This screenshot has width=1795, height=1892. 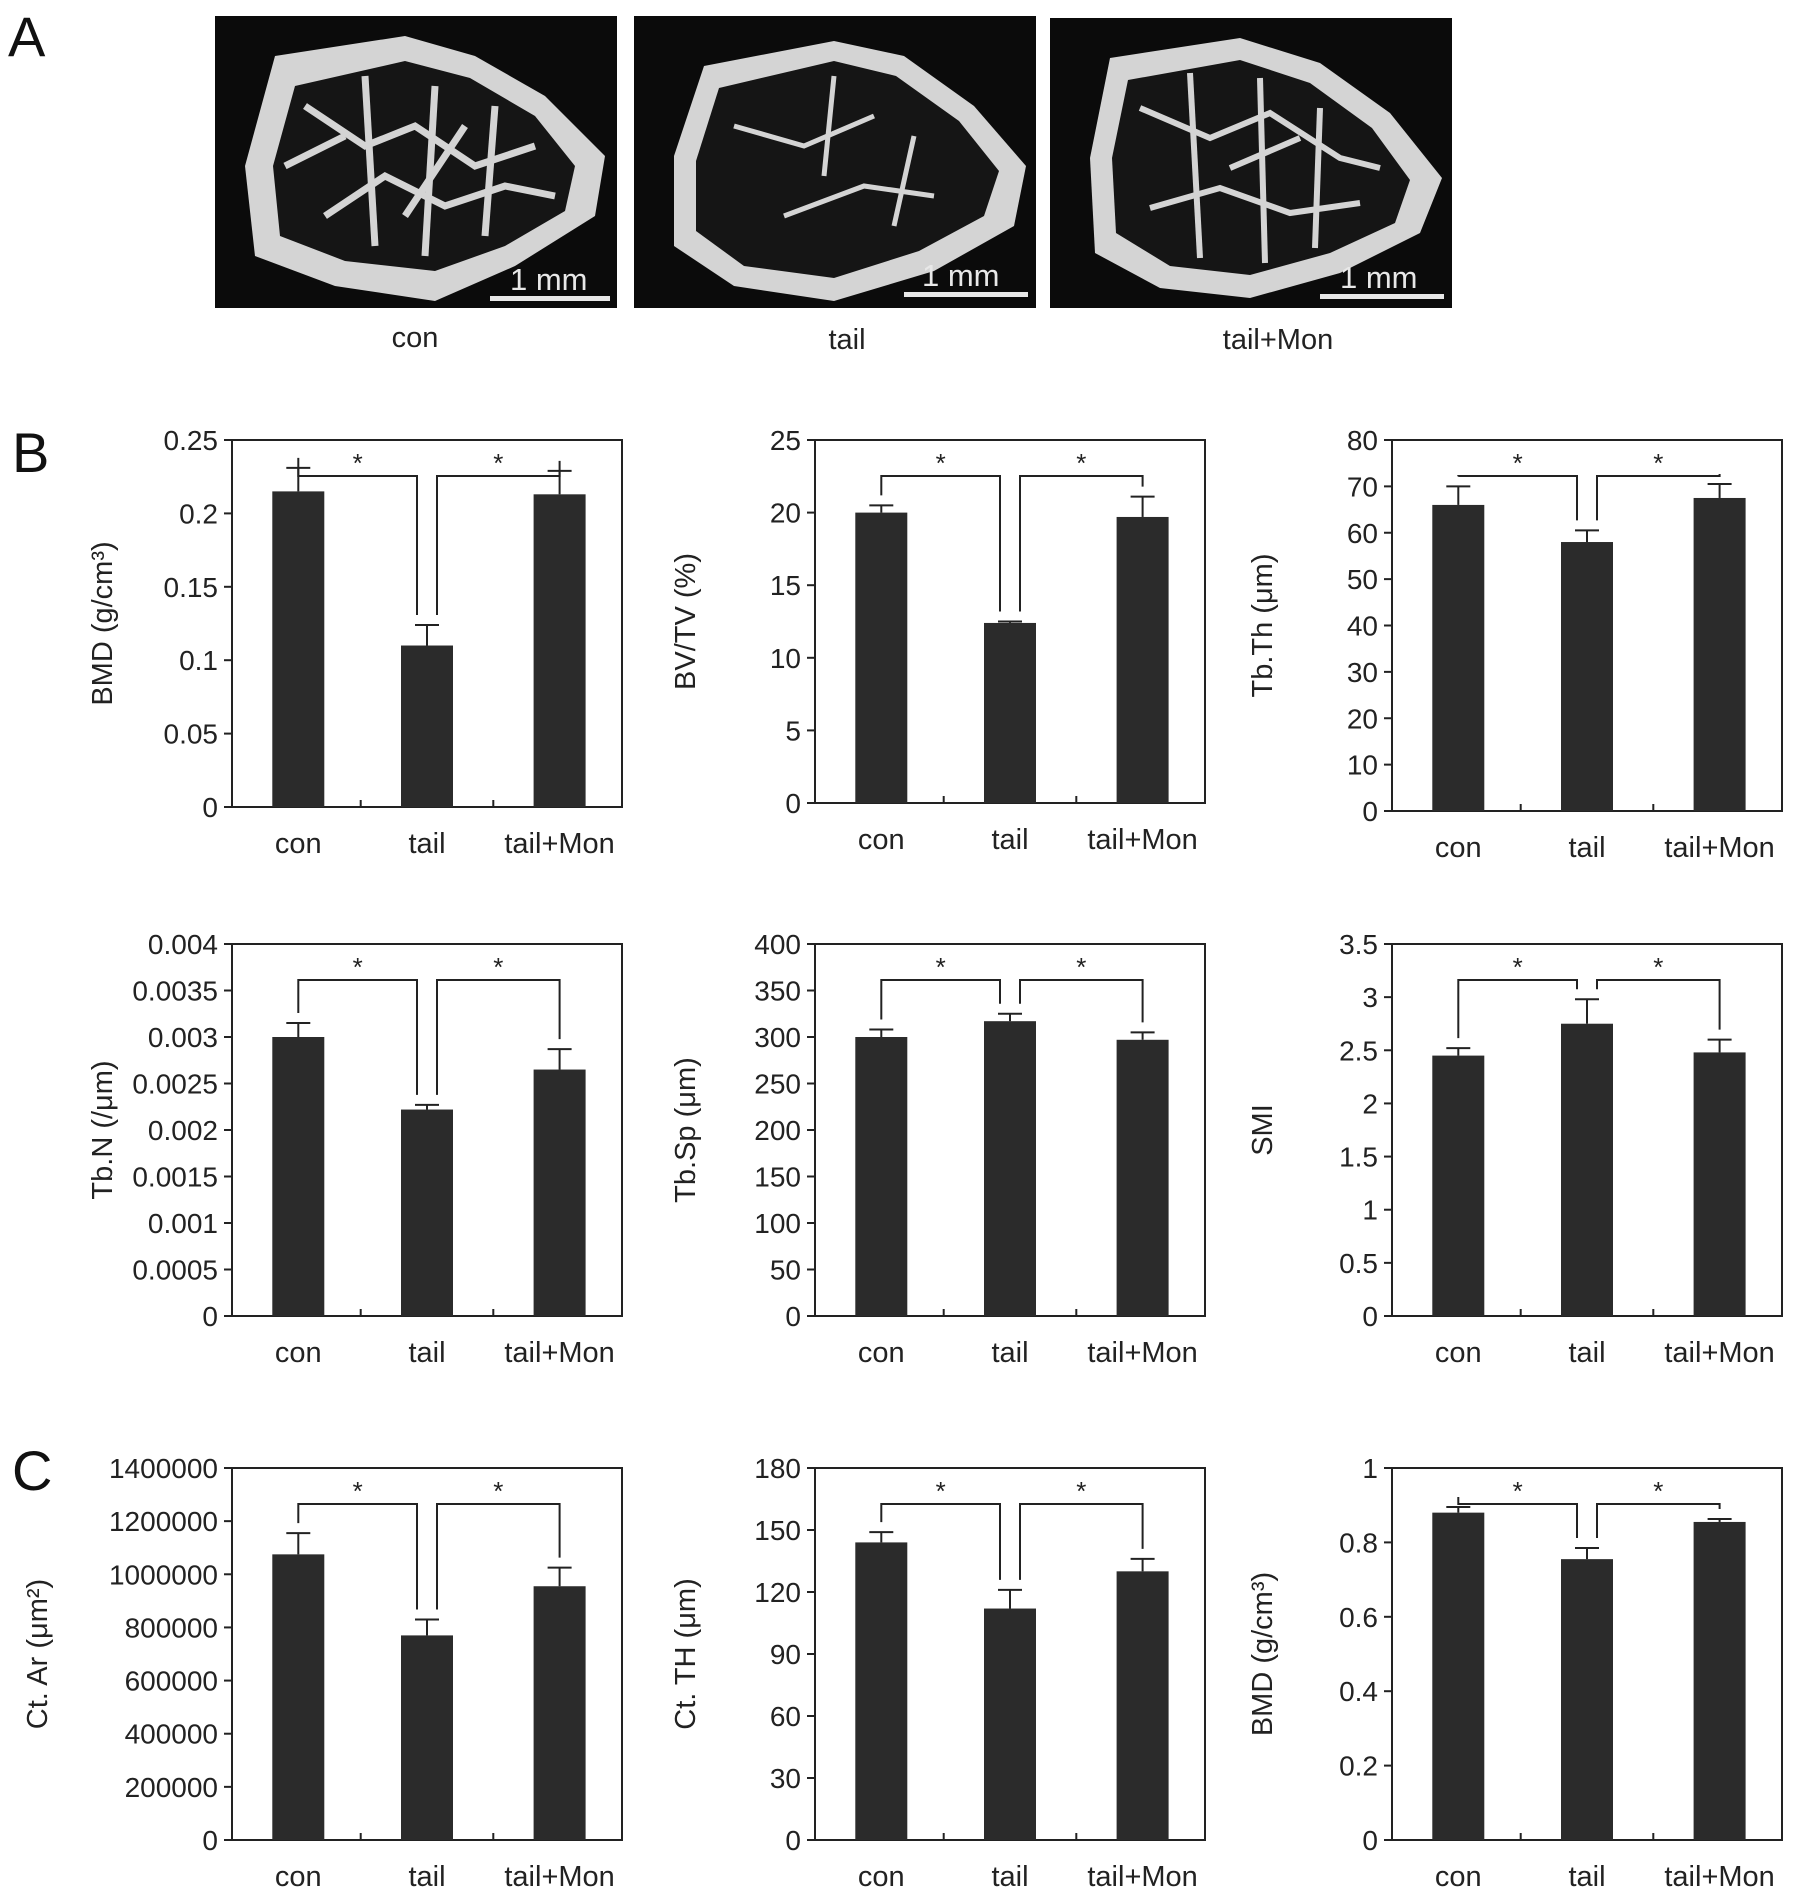 What do you see at coordinates (1362, 440) in the screenshot?
I see `y-tick-label: 80` at bounding box center [1362, 440].